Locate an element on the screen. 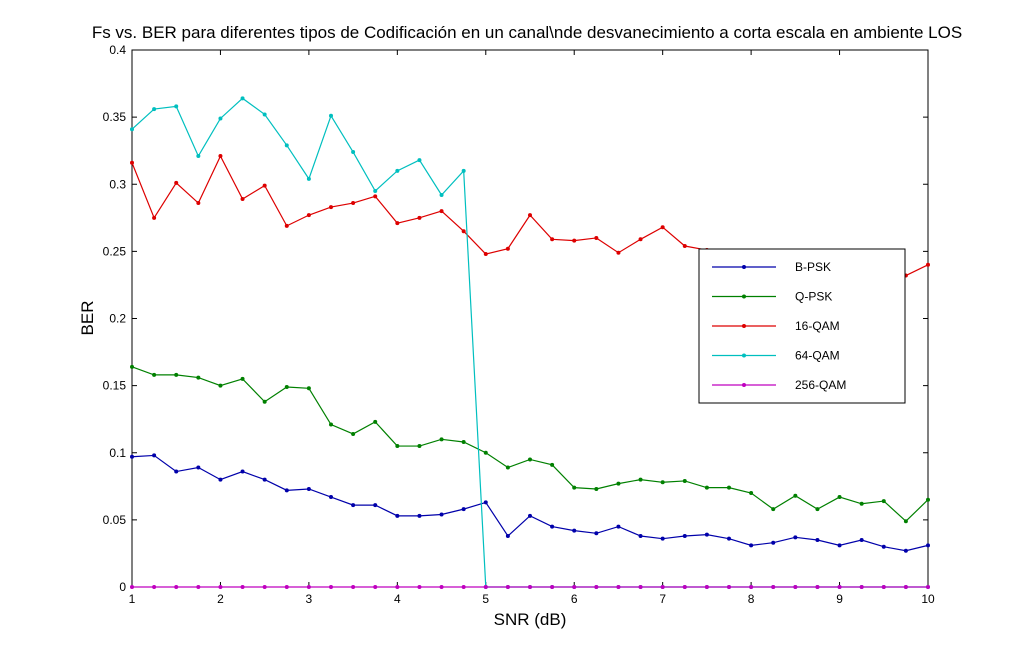  x-tick-label: 4 is located at coordinates (397, 599).